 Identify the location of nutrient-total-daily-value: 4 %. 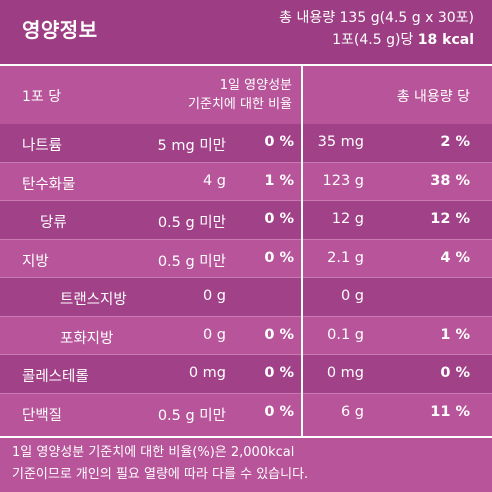
(455, 257).